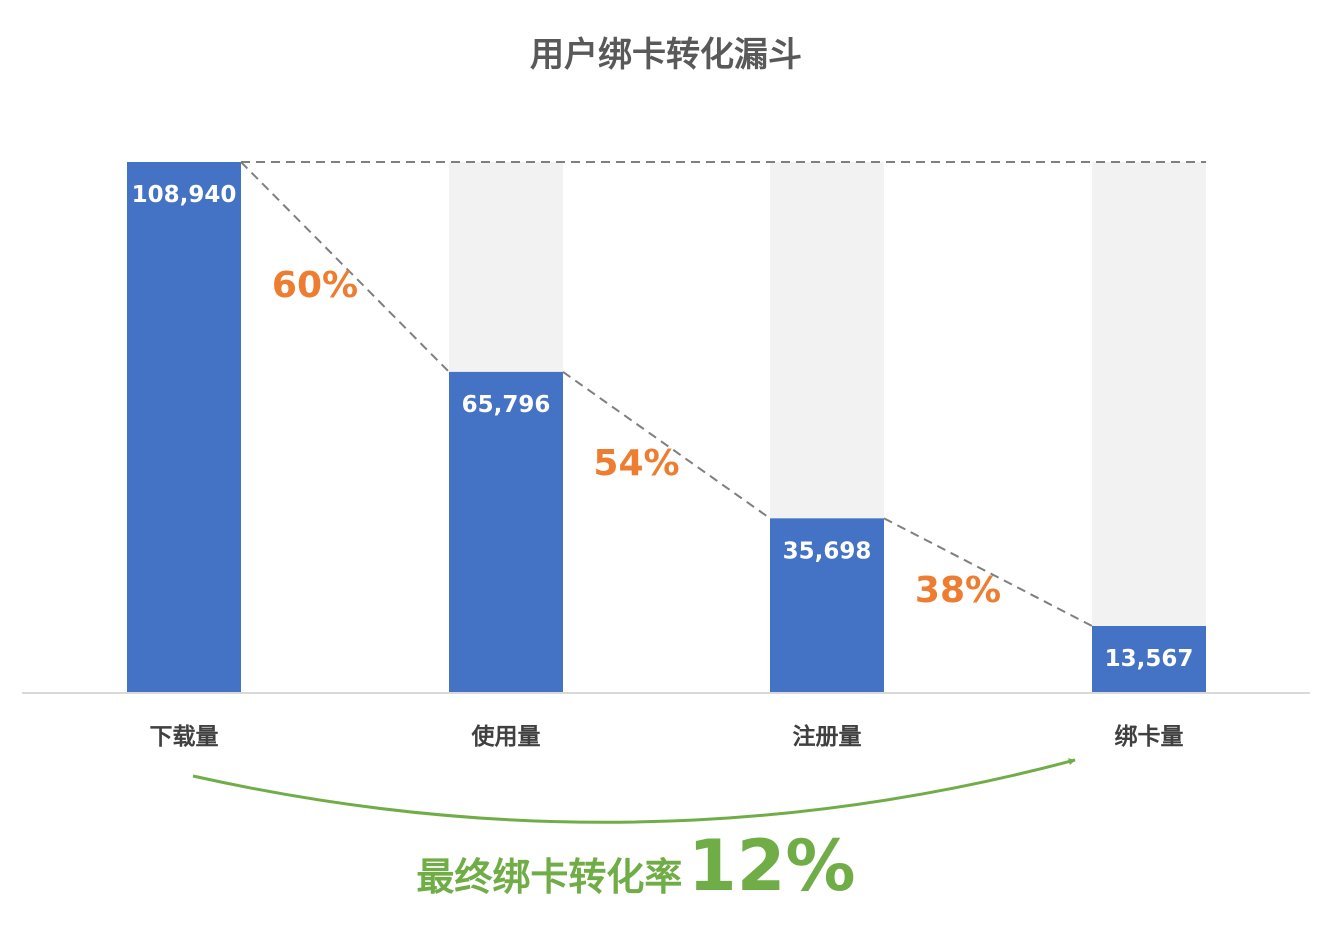  Describe the element at coordinates (666, 55) in the screenshot. I see `chart-title: 用户绑卡转化漏斗` at that location.